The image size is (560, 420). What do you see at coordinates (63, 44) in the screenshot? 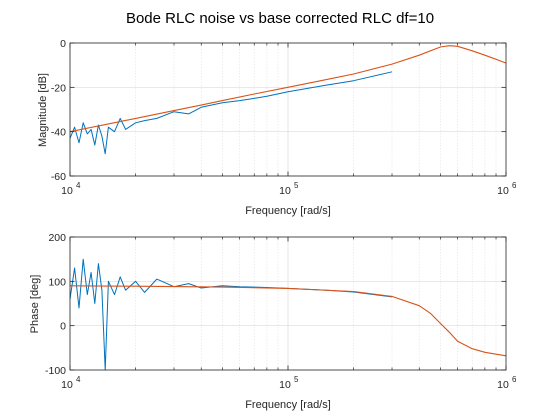
I see `magnitude-y-tick-label: 0` at bounding box center [63, 44].